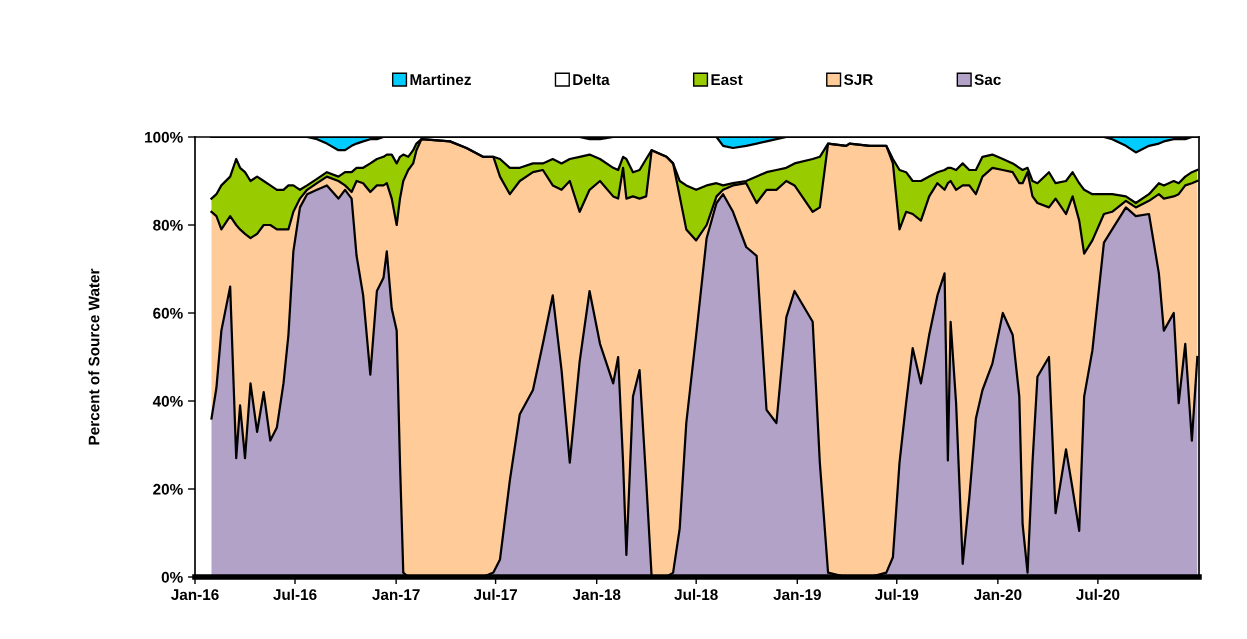 This screenshot has height=639, width=1247. What do you see at coordinates (596, 595) in the screenshot?
I see `x-tick-label: Jan-18` at bounding box center [596, 595].